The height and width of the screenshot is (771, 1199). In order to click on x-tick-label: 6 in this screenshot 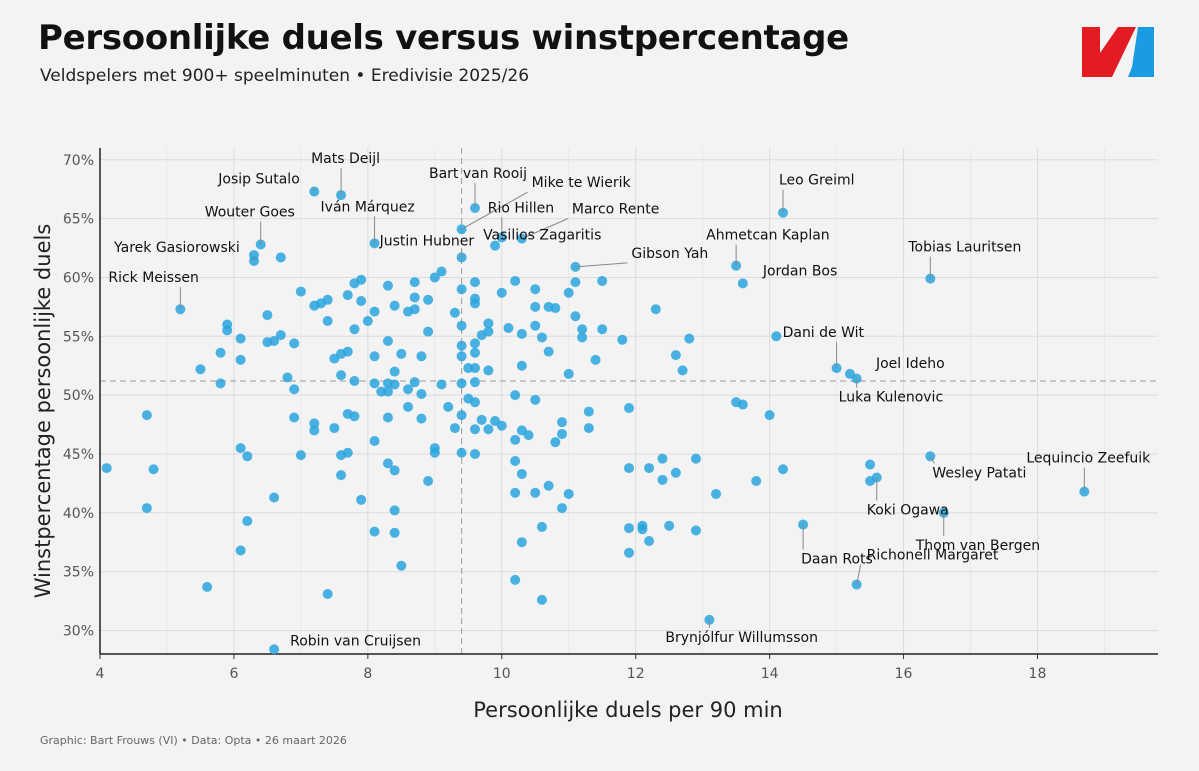, I will do `click(233, 674)`.